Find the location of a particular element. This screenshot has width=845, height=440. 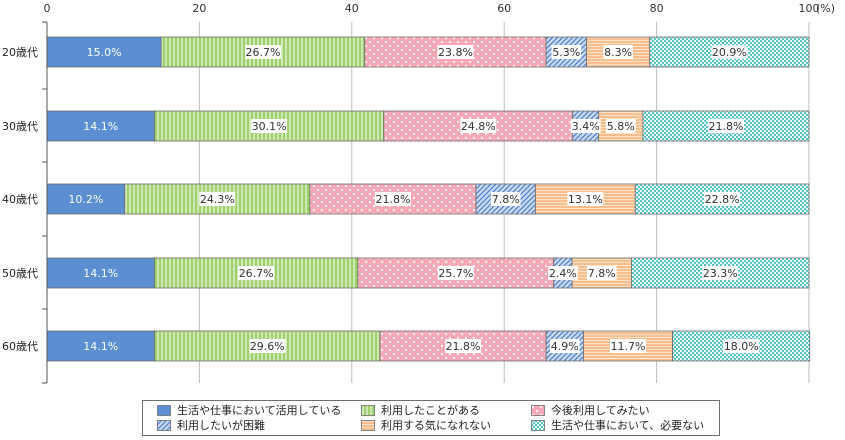

data-label: 23.3% is located at coordinates (720, 273).